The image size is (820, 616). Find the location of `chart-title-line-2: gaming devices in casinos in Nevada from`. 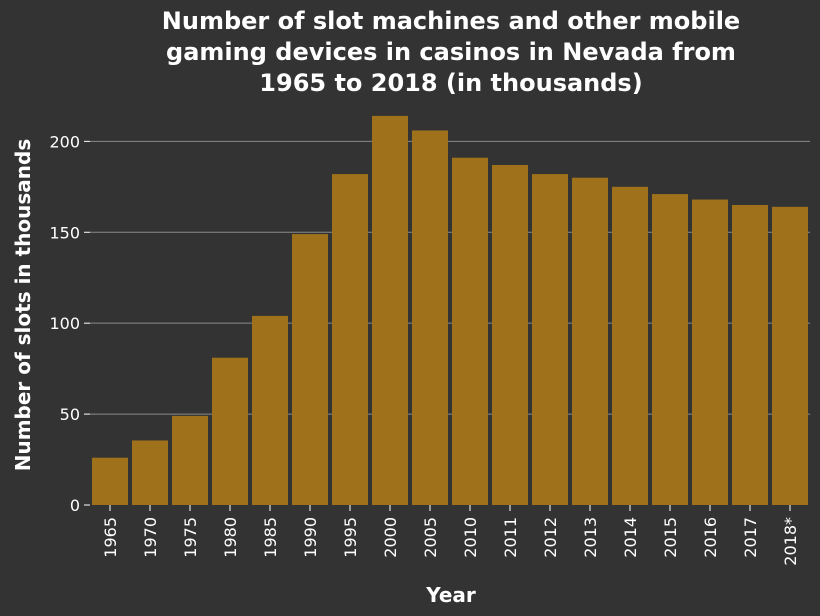

chart-title-line-2: gaming devices in casinos in Nevada from is located at coordinates (451, 52).